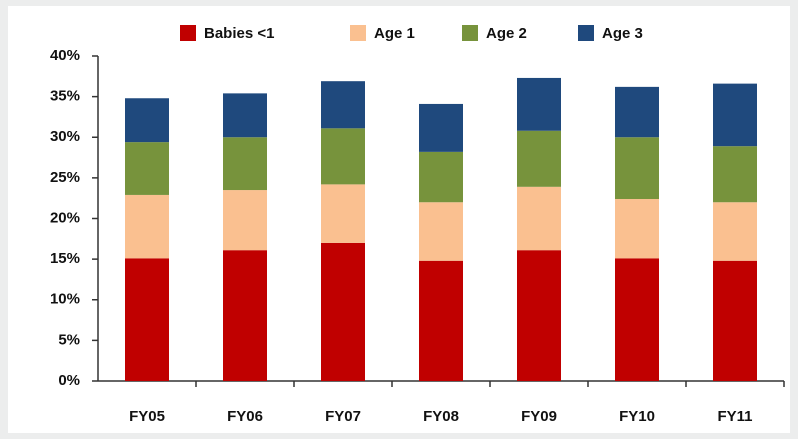 The height and width of the screenshot is (439, 798). What do you see at coordinates (65, 299) in the screenshot?
I see `y-tick-label: 10%` at bounding box center [65, 299].